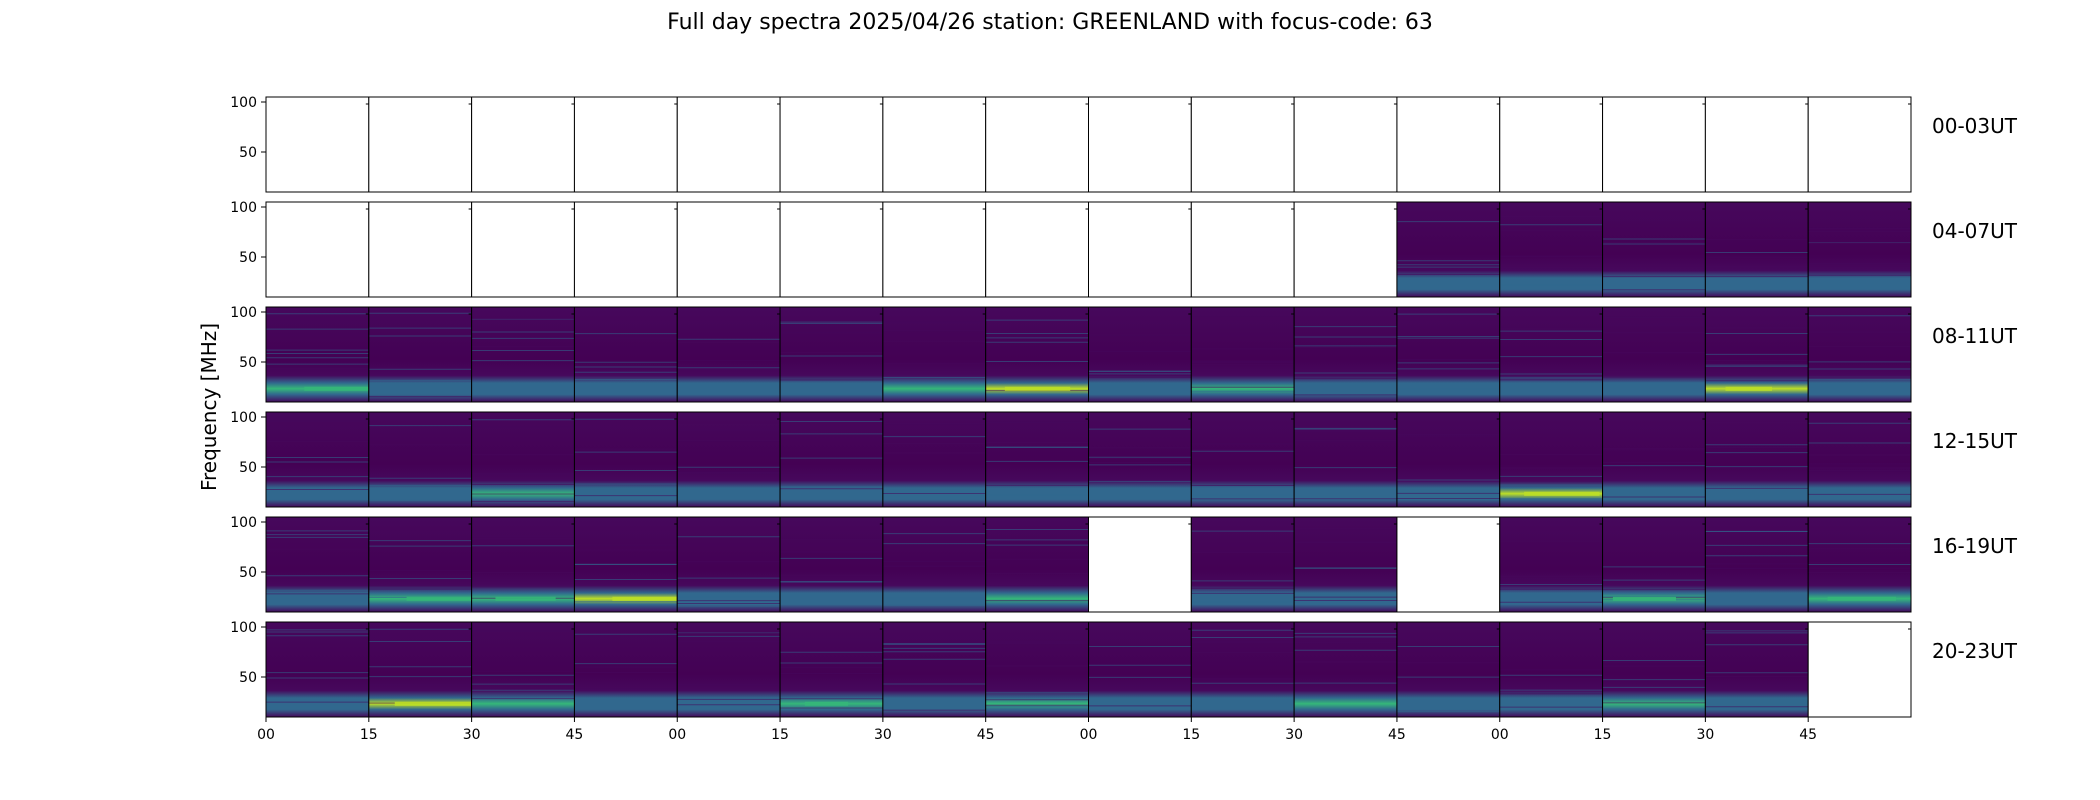 This screenshot has height=800, width=2100. I want to click on y-axis-label: Frequency [MHz], so click(209, 407).